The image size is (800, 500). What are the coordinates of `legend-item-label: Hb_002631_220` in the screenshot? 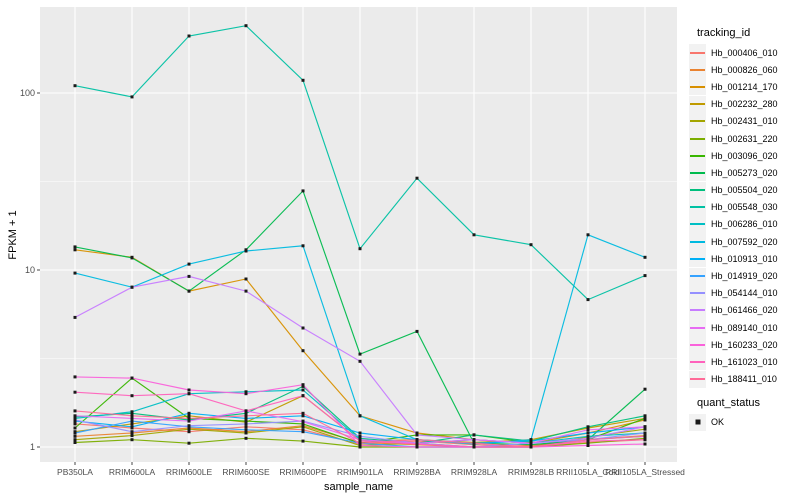 It's located at (744, 138).